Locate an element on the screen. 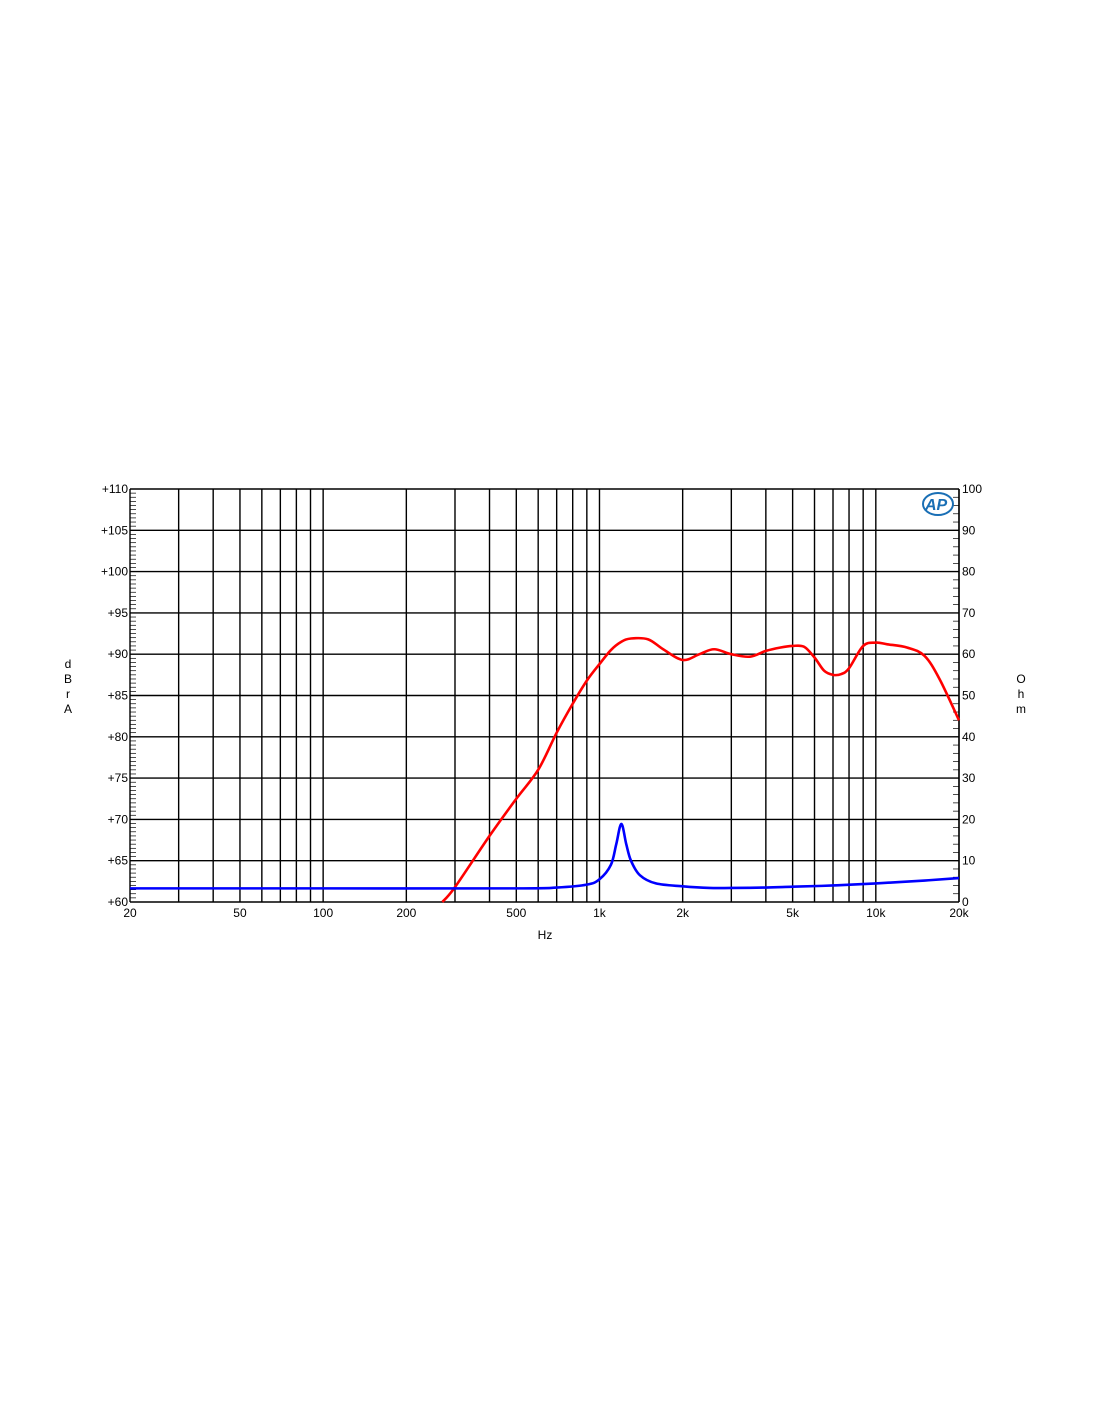 The image size is (1100, 1422). series-lines is located at coordinates (545, 769).